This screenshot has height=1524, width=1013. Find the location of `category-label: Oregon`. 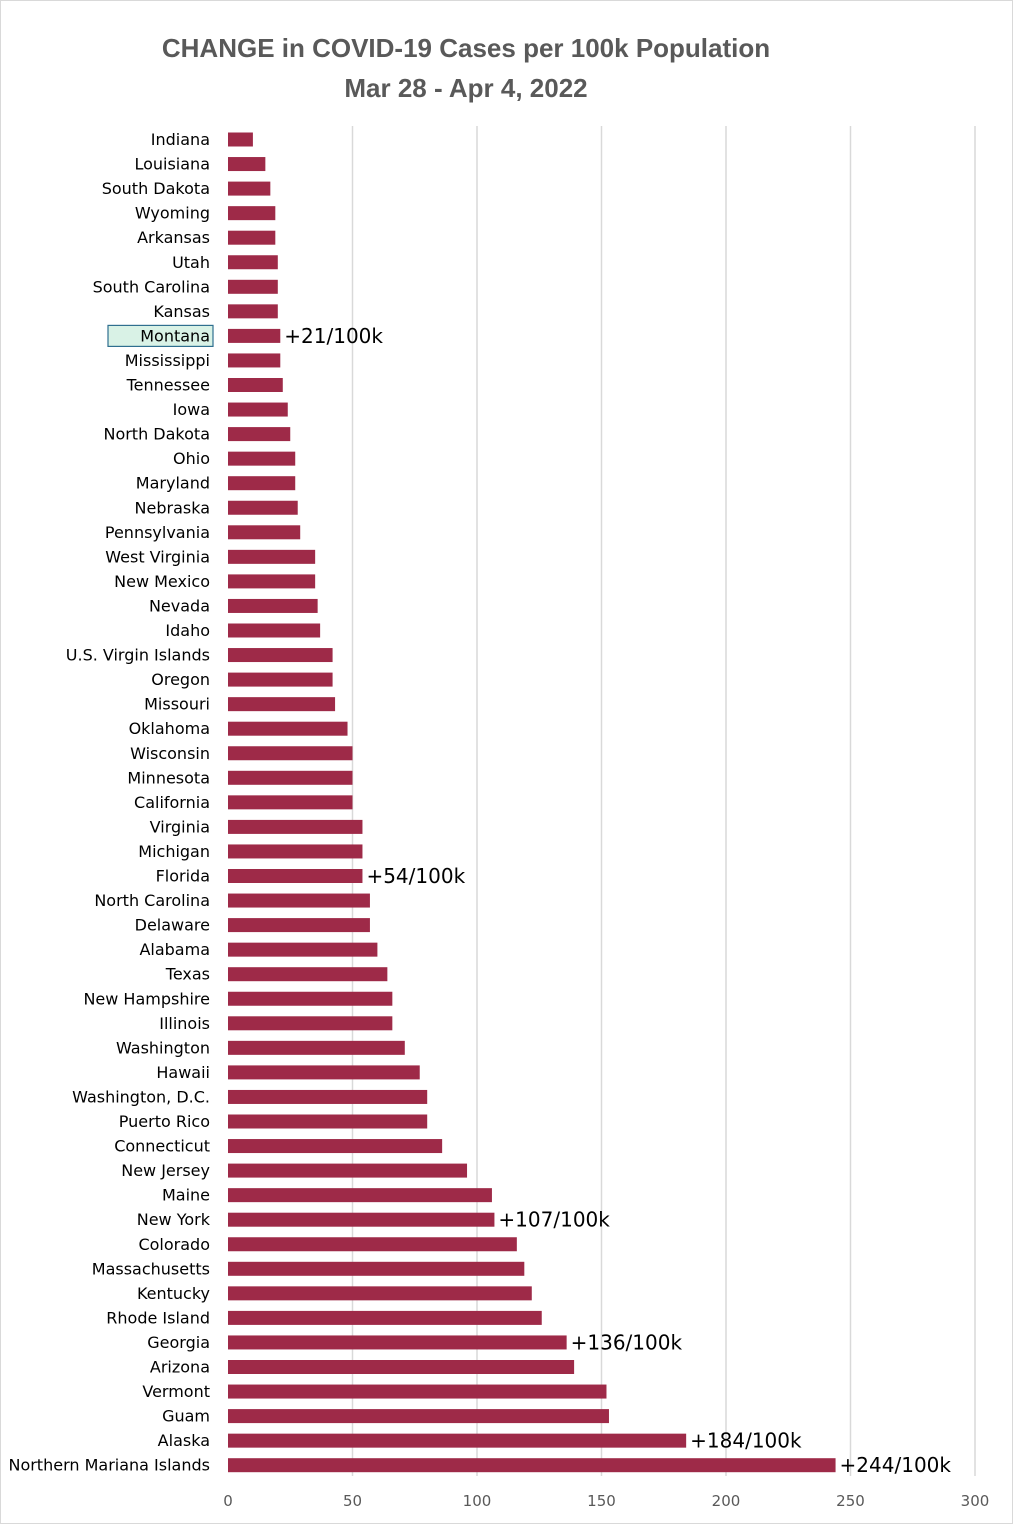

category-label: Oregon is located at coordinates (180, 679).